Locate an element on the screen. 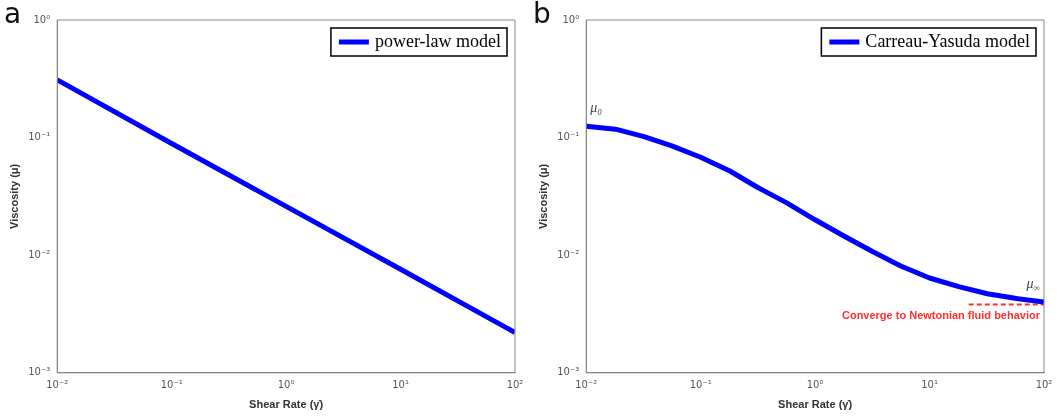 Image resolution: width=1059 pixels, height=416 pixels. legend-label: power-law model is located at coordinates (438, 40).